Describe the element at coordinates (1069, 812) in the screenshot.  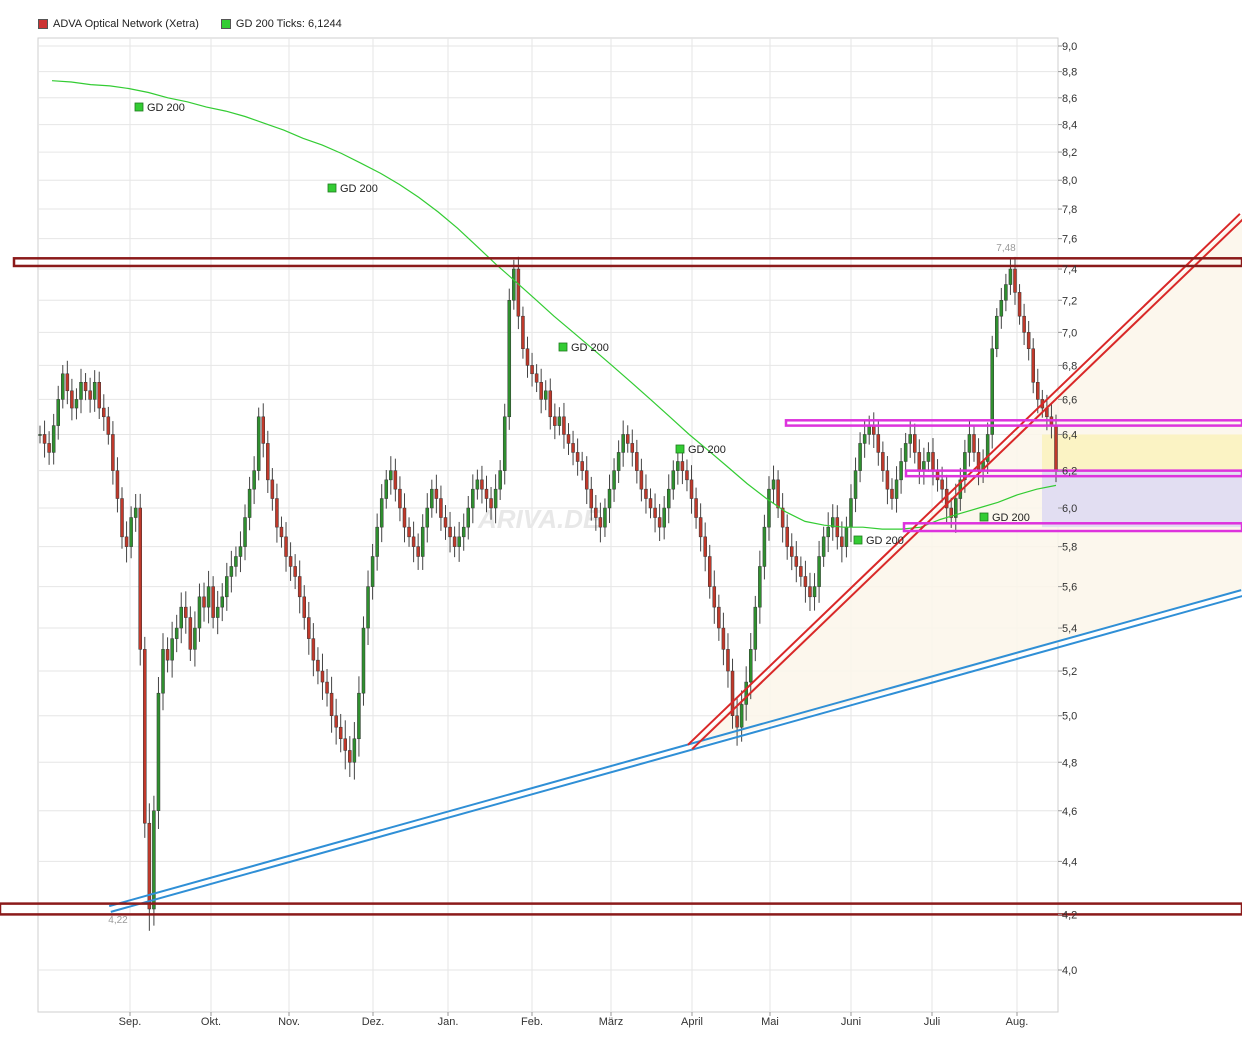
I see `y-tick-label: 4,6` at that location.